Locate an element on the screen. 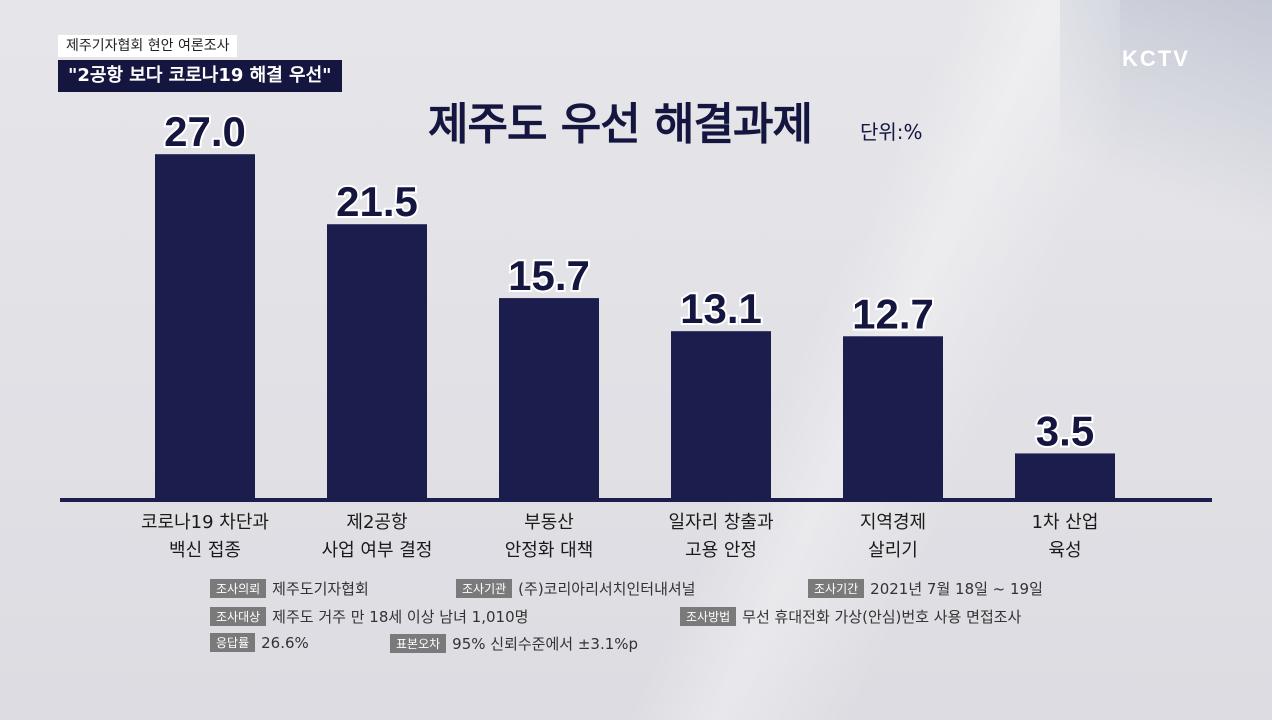 The height and width of the screenshot is (720, 1272). survey-response-tag: 응답률 is located at coordinates (233, 642).